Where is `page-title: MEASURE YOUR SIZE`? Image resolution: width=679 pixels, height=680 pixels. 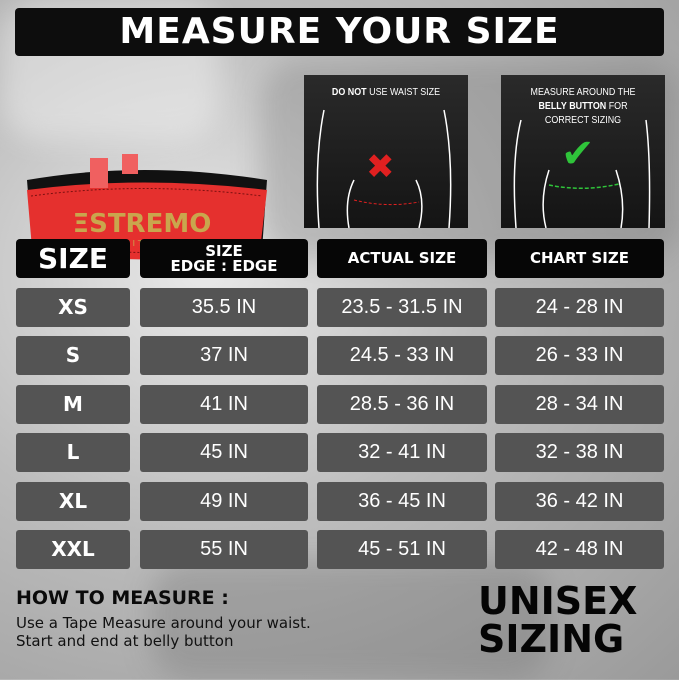 page-title: MEASURE YOUR SIZE is located at coordinates (339, 32).